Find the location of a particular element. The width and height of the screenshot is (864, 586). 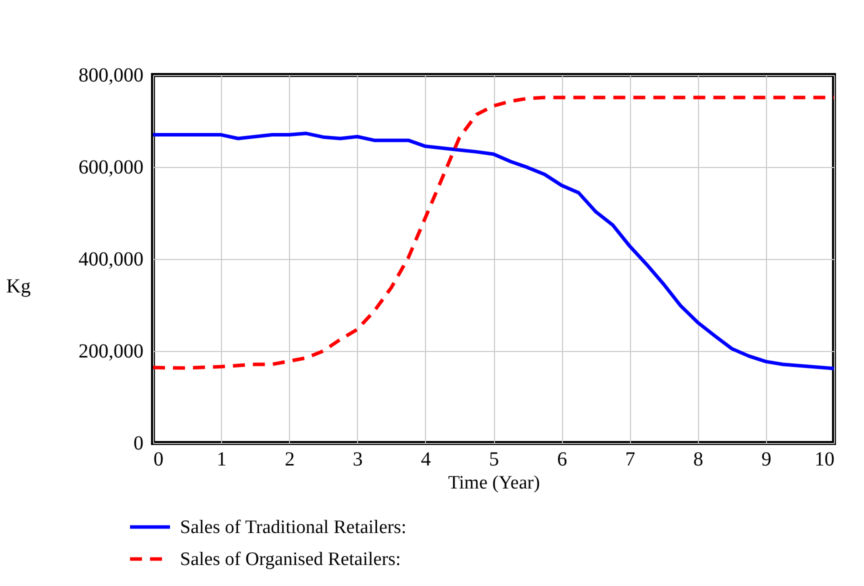

y-tick-label: 200,000 is located at coordinates (111, 351).